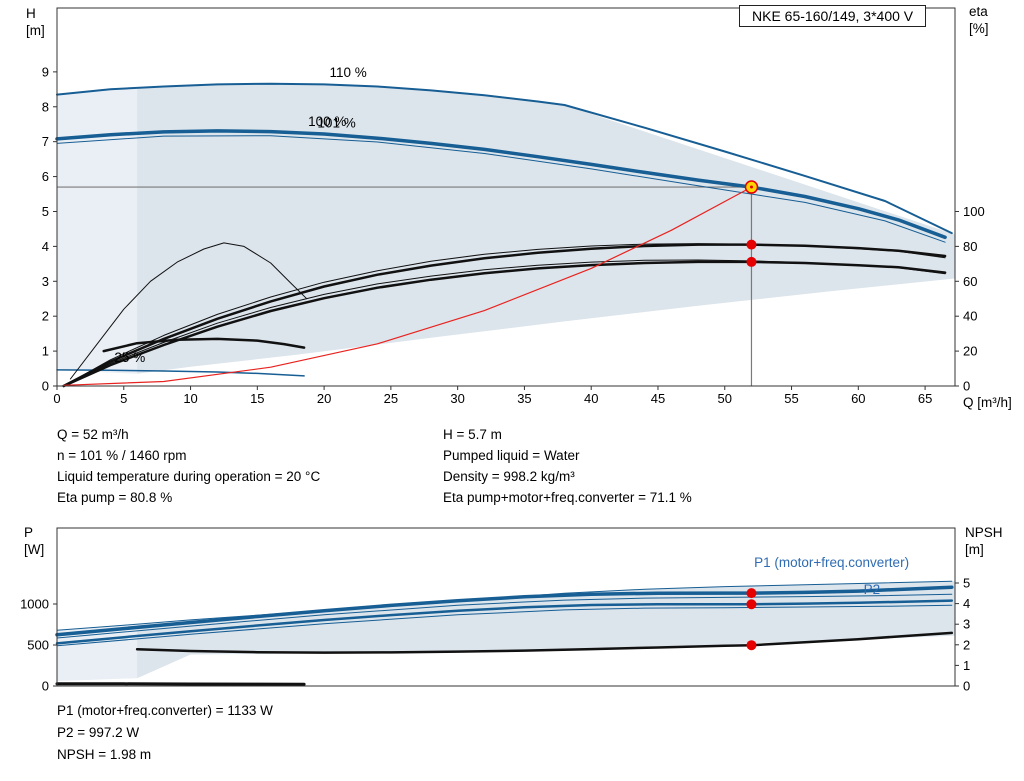  Describe the element at coordinates (970, 281) in the screenshot. I see `y-right-tick-label: 60` at that location.